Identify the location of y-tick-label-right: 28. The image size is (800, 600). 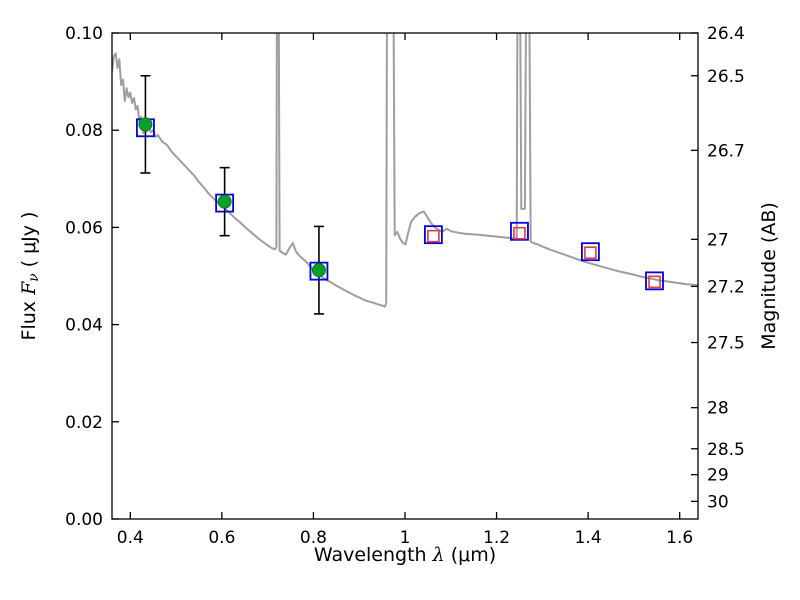
(718, 409).